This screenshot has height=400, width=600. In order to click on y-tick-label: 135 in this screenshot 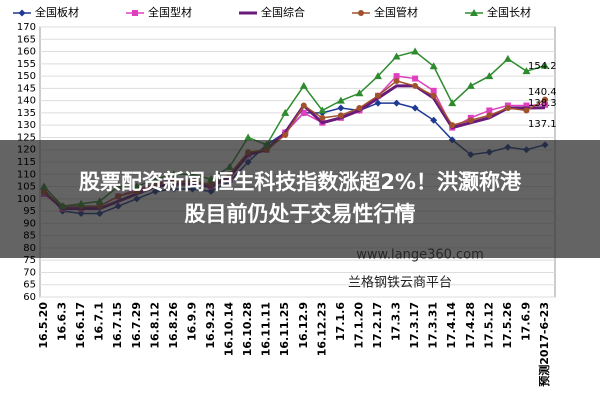, I will do `click(26, 113)`.